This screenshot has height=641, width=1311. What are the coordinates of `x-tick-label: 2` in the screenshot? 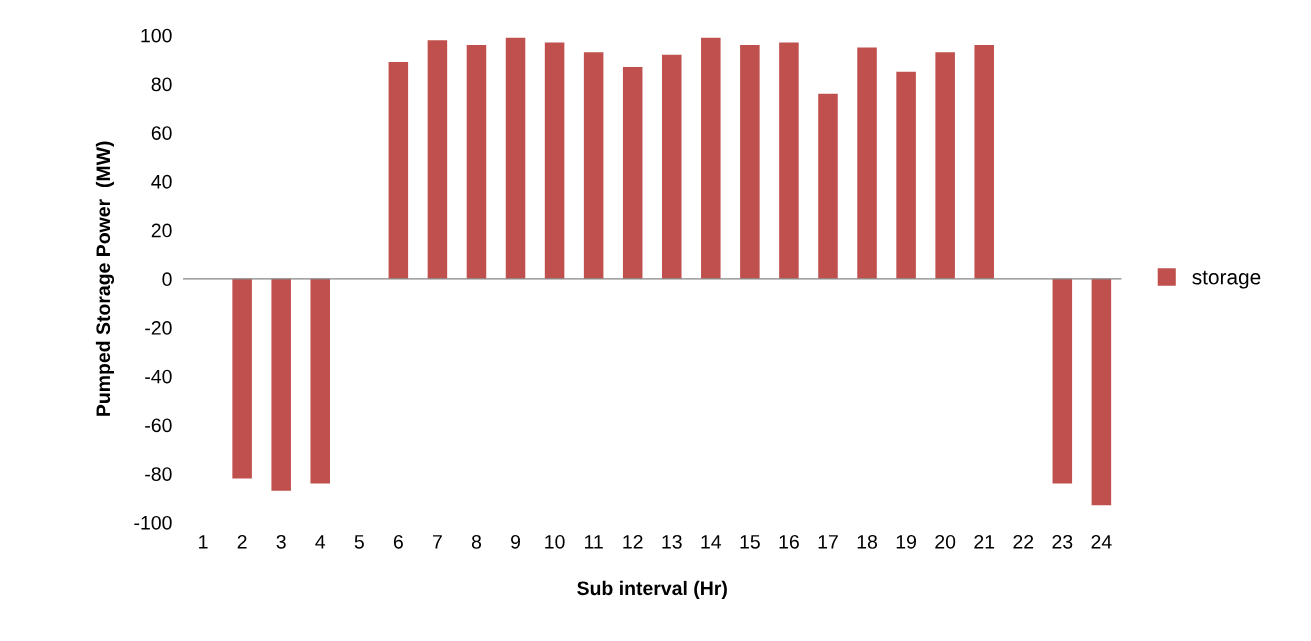 It's located at (242, 541).